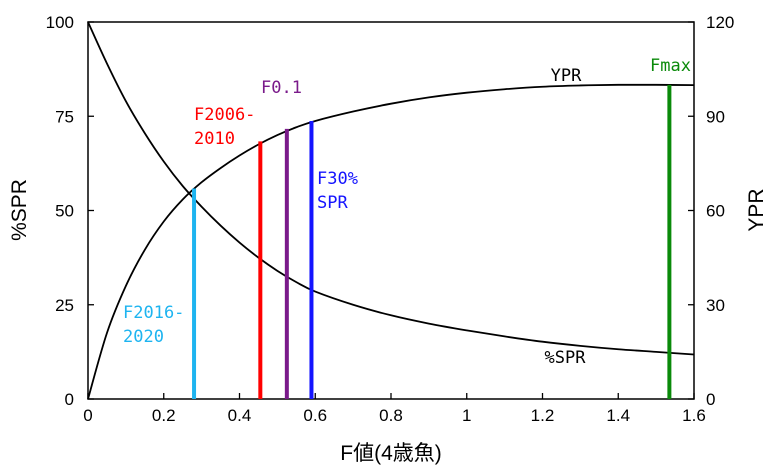 The image size is (777, 467). Describe the element at coordinates (281, 88) in the screenshot. I see `ref-line-label: F0.1` at that location.